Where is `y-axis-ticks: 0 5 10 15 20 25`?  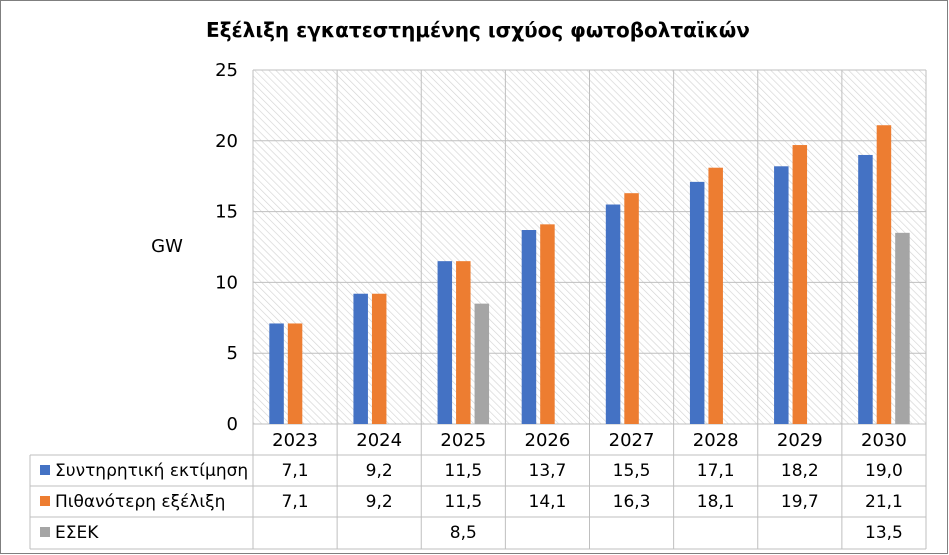 y-axis-ticks: 0 5 10 15 20 25 is located at coordinates (226, 247).